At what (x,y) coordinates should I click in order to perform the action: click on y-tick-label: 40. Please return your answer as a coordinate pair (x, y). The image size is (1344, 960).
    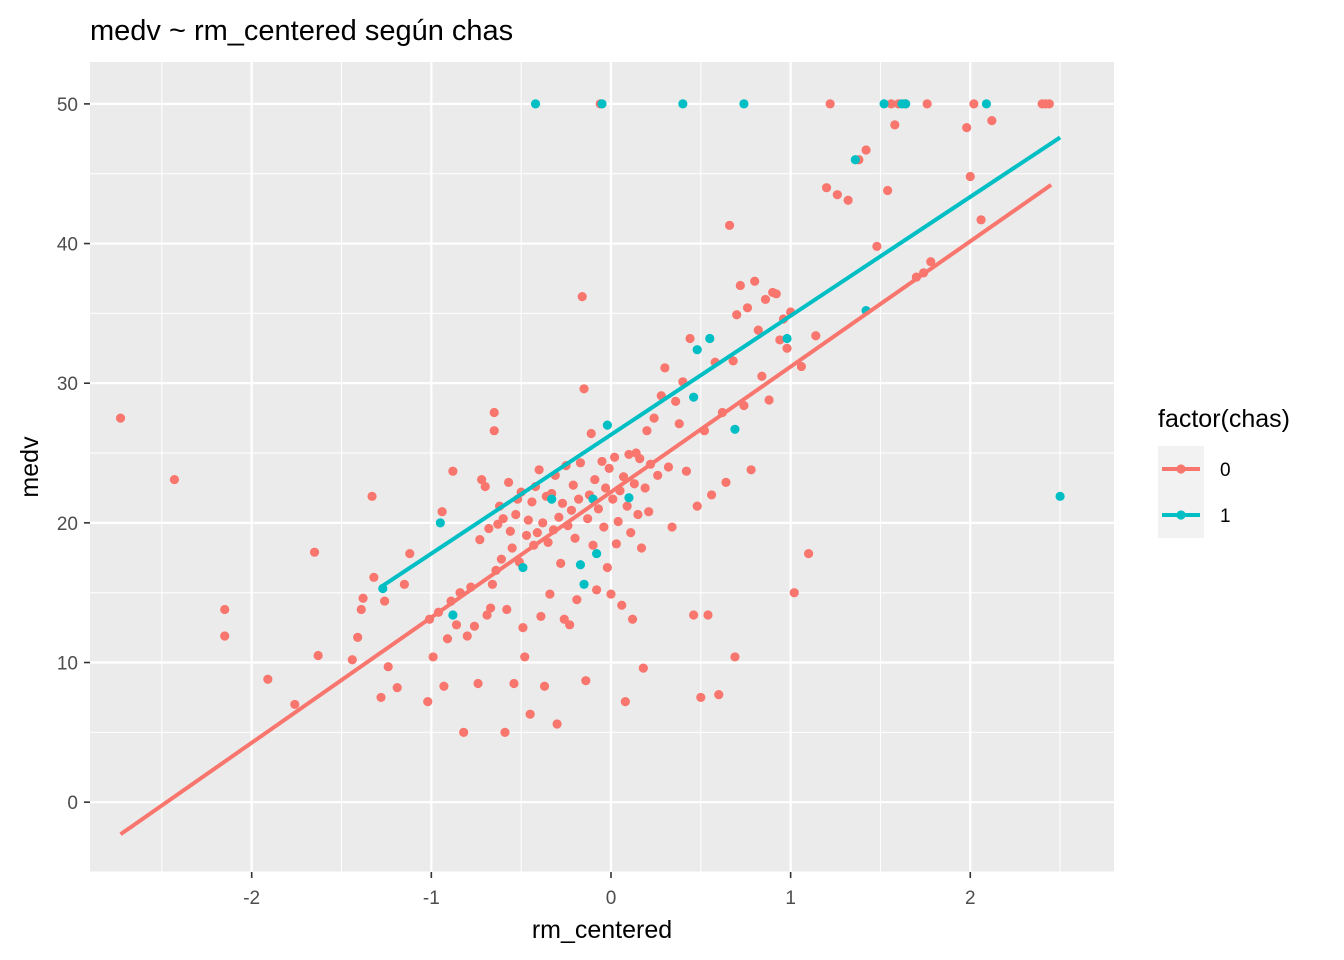
    Looking at the image, I should click on (67, 245).